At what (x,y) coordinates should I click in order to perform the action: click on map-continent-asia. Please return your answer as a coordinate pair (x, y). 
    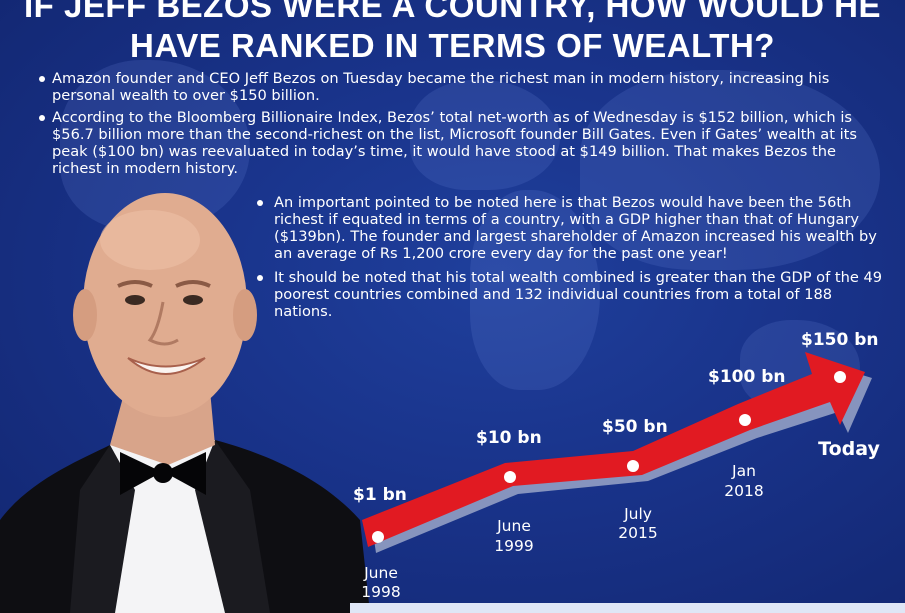
    Looking at the image, I should click on (730, 170).